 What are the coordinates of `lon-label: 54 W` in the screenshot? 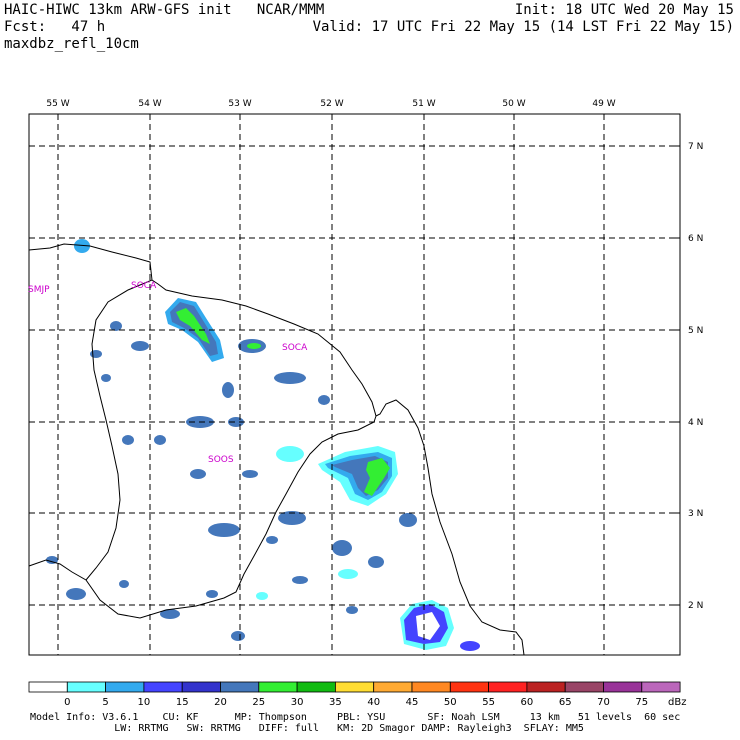 It's located at (149, 104).